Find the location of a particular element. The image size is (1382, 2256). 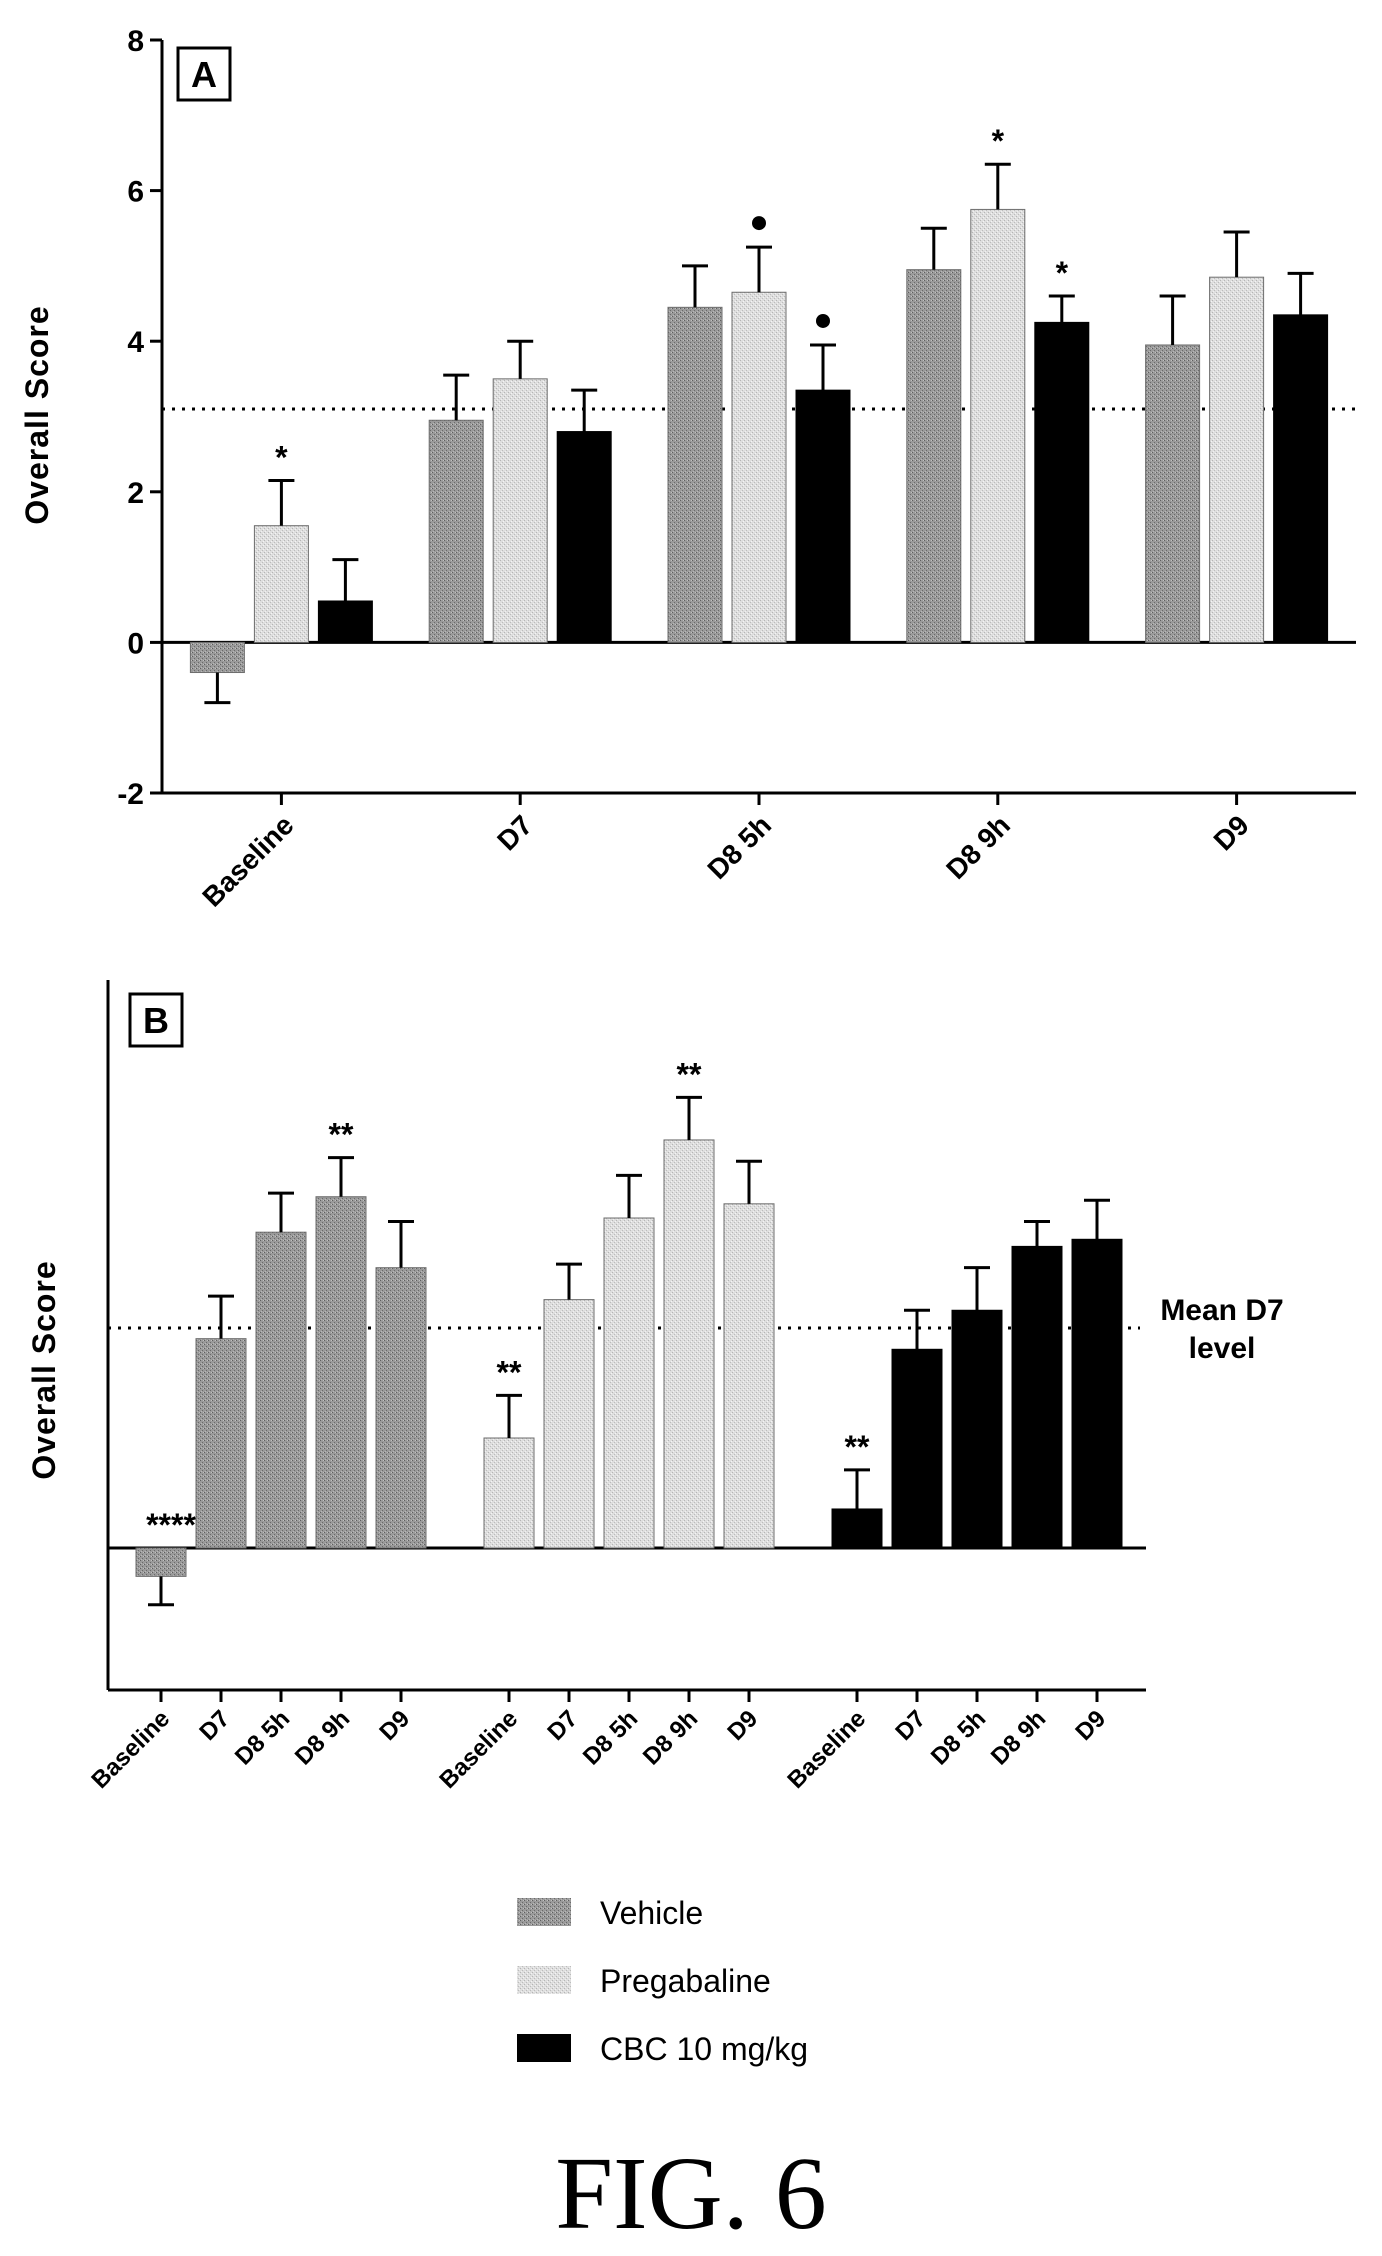

panel-a-label: A is located at coordinates (204, 74).